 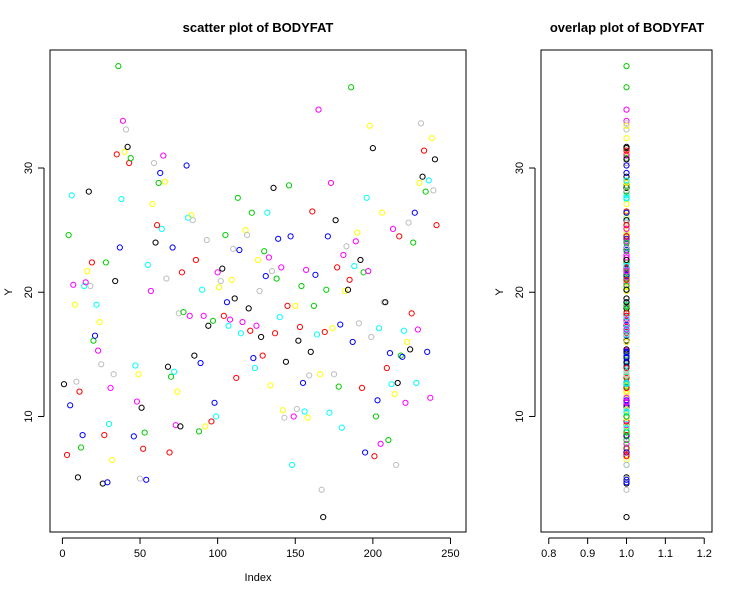 What do you see at coordinates (295, 554) in the screenshot?
I see `scatter-x-tick-label: 150` at bounding box center [295, 554].